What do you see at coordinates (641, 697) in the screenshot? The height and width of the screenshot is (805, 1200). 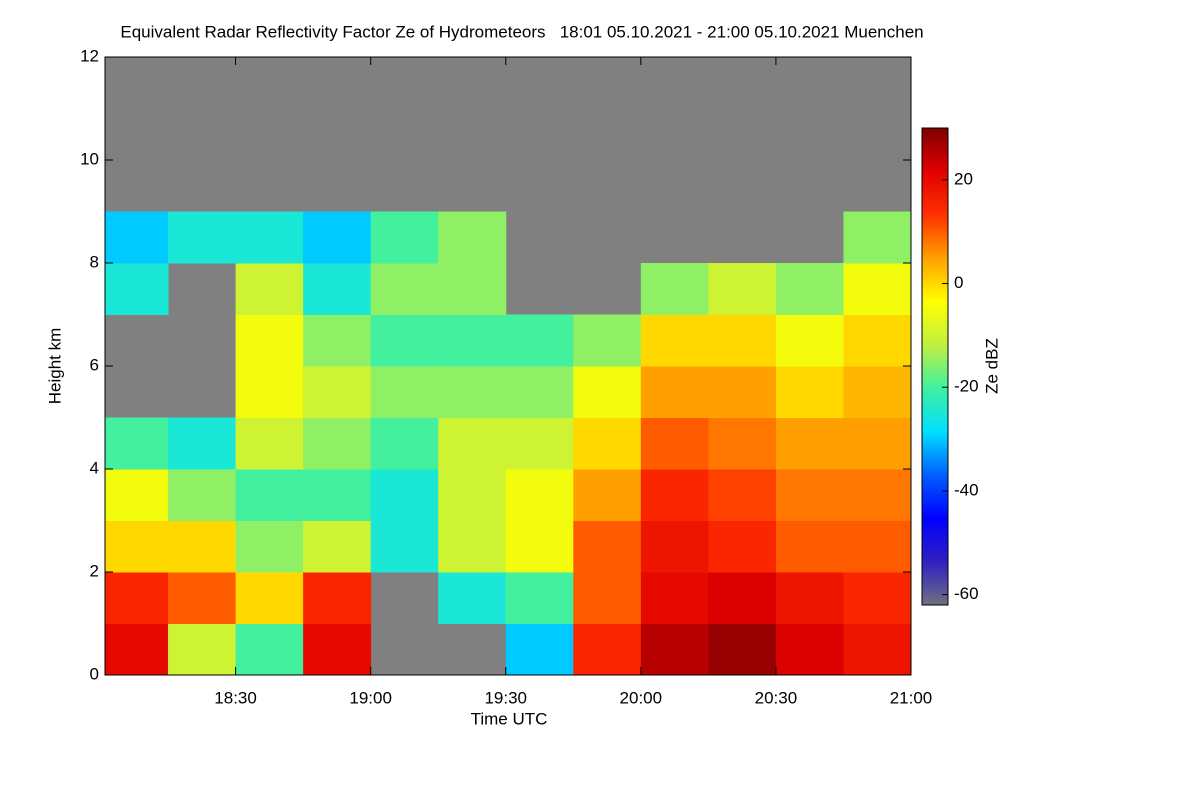 I see `x-tick-label: 20:00` at bounding box center [641, 697].